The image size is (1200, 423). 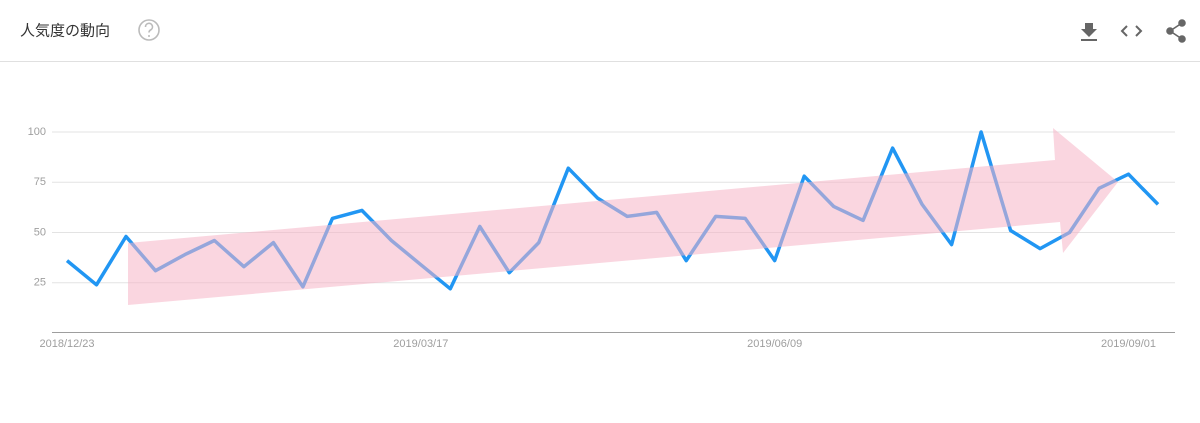 I want to click on download-icon, so click(x=1089, y=32).